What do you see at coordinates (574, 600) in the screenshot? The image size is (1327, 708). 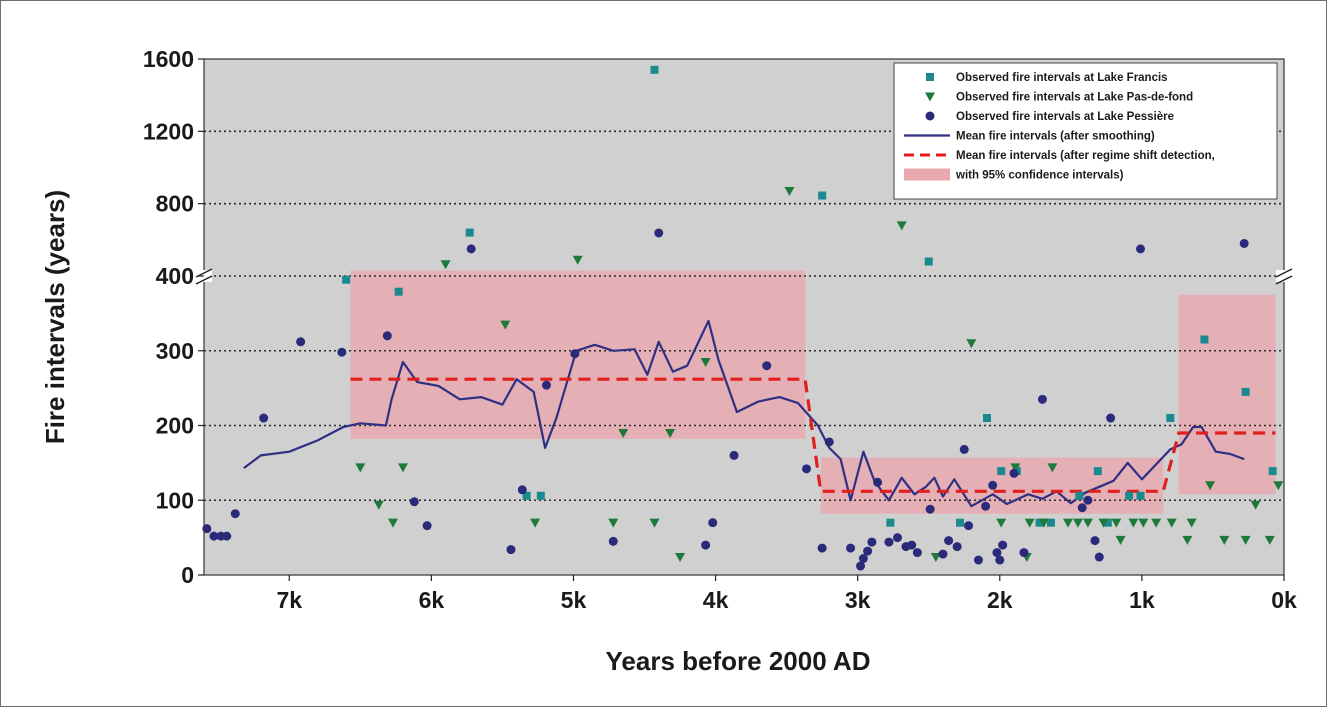 I see `x-tick-label: 5k` at bounding box center [574, 600].